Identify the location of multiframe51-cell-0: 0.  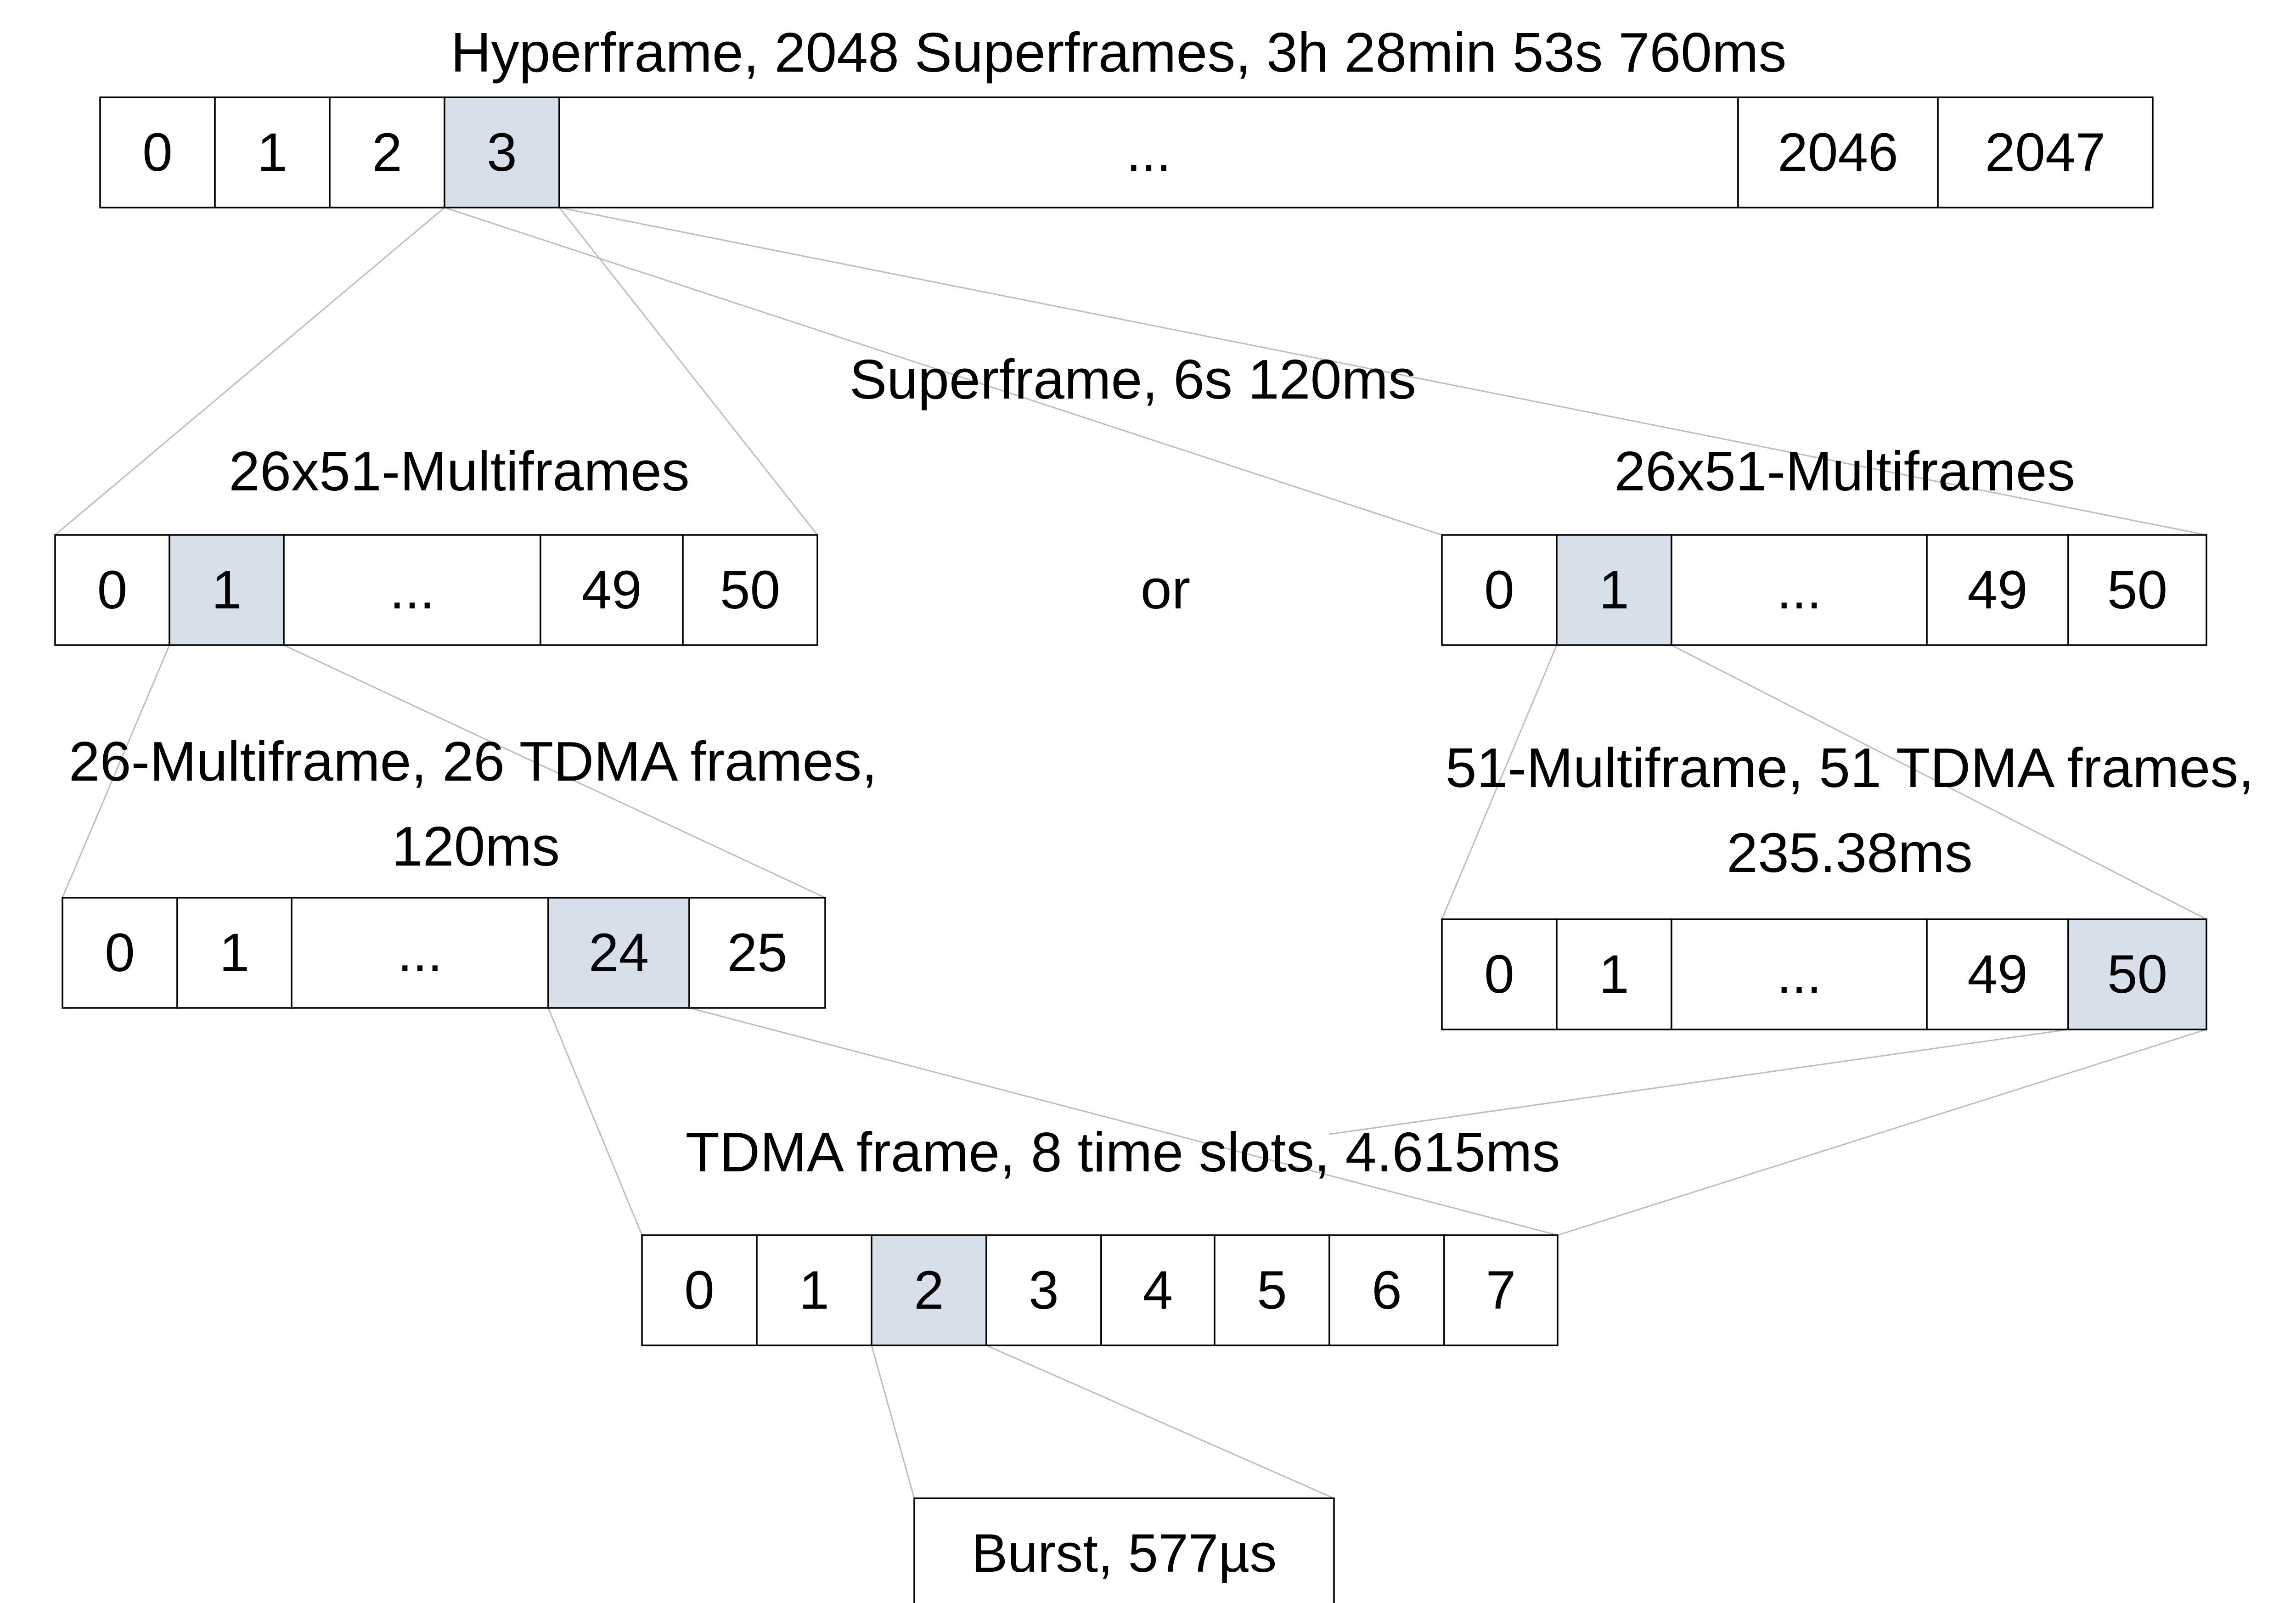
(1499, 974).